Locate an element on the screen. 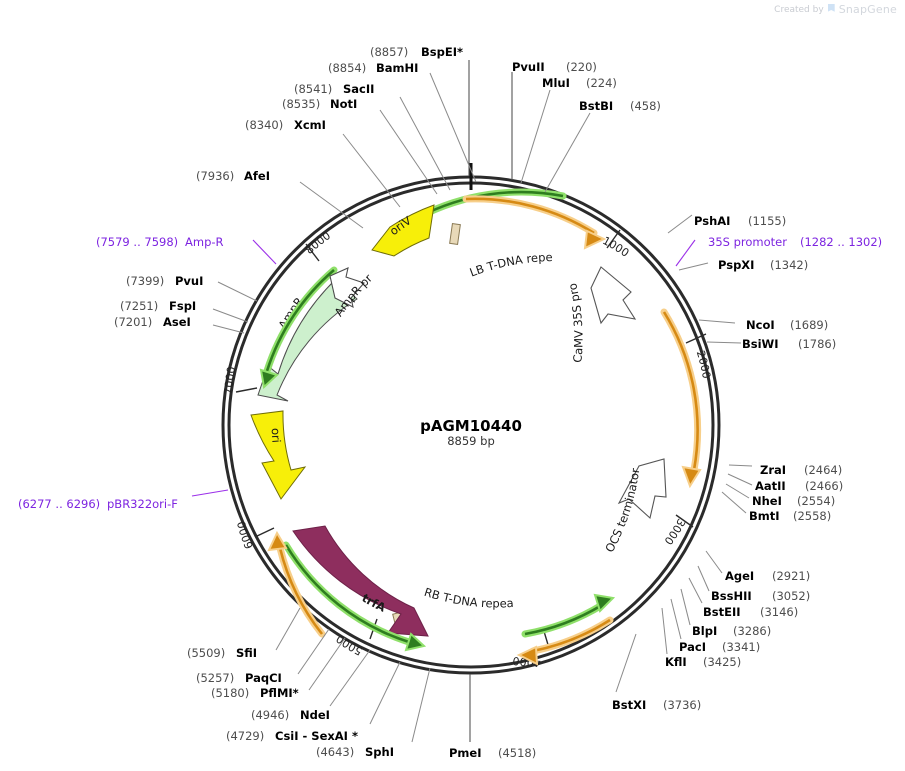 Image resolution: width=905 pixels, height=771 pixels. enzyme-name: XcmI is located at coordinates (310, 125).